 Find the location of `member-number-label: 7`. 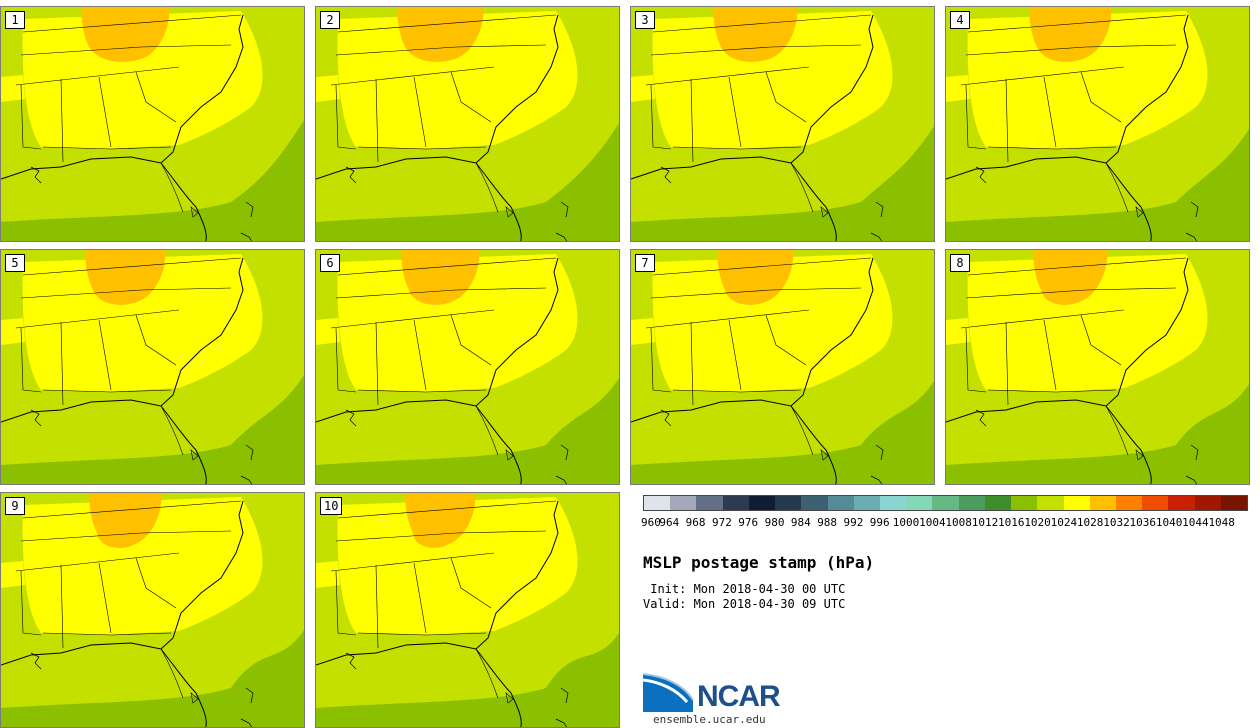

member-number-label: 7 is located at coordinates (645, 263).